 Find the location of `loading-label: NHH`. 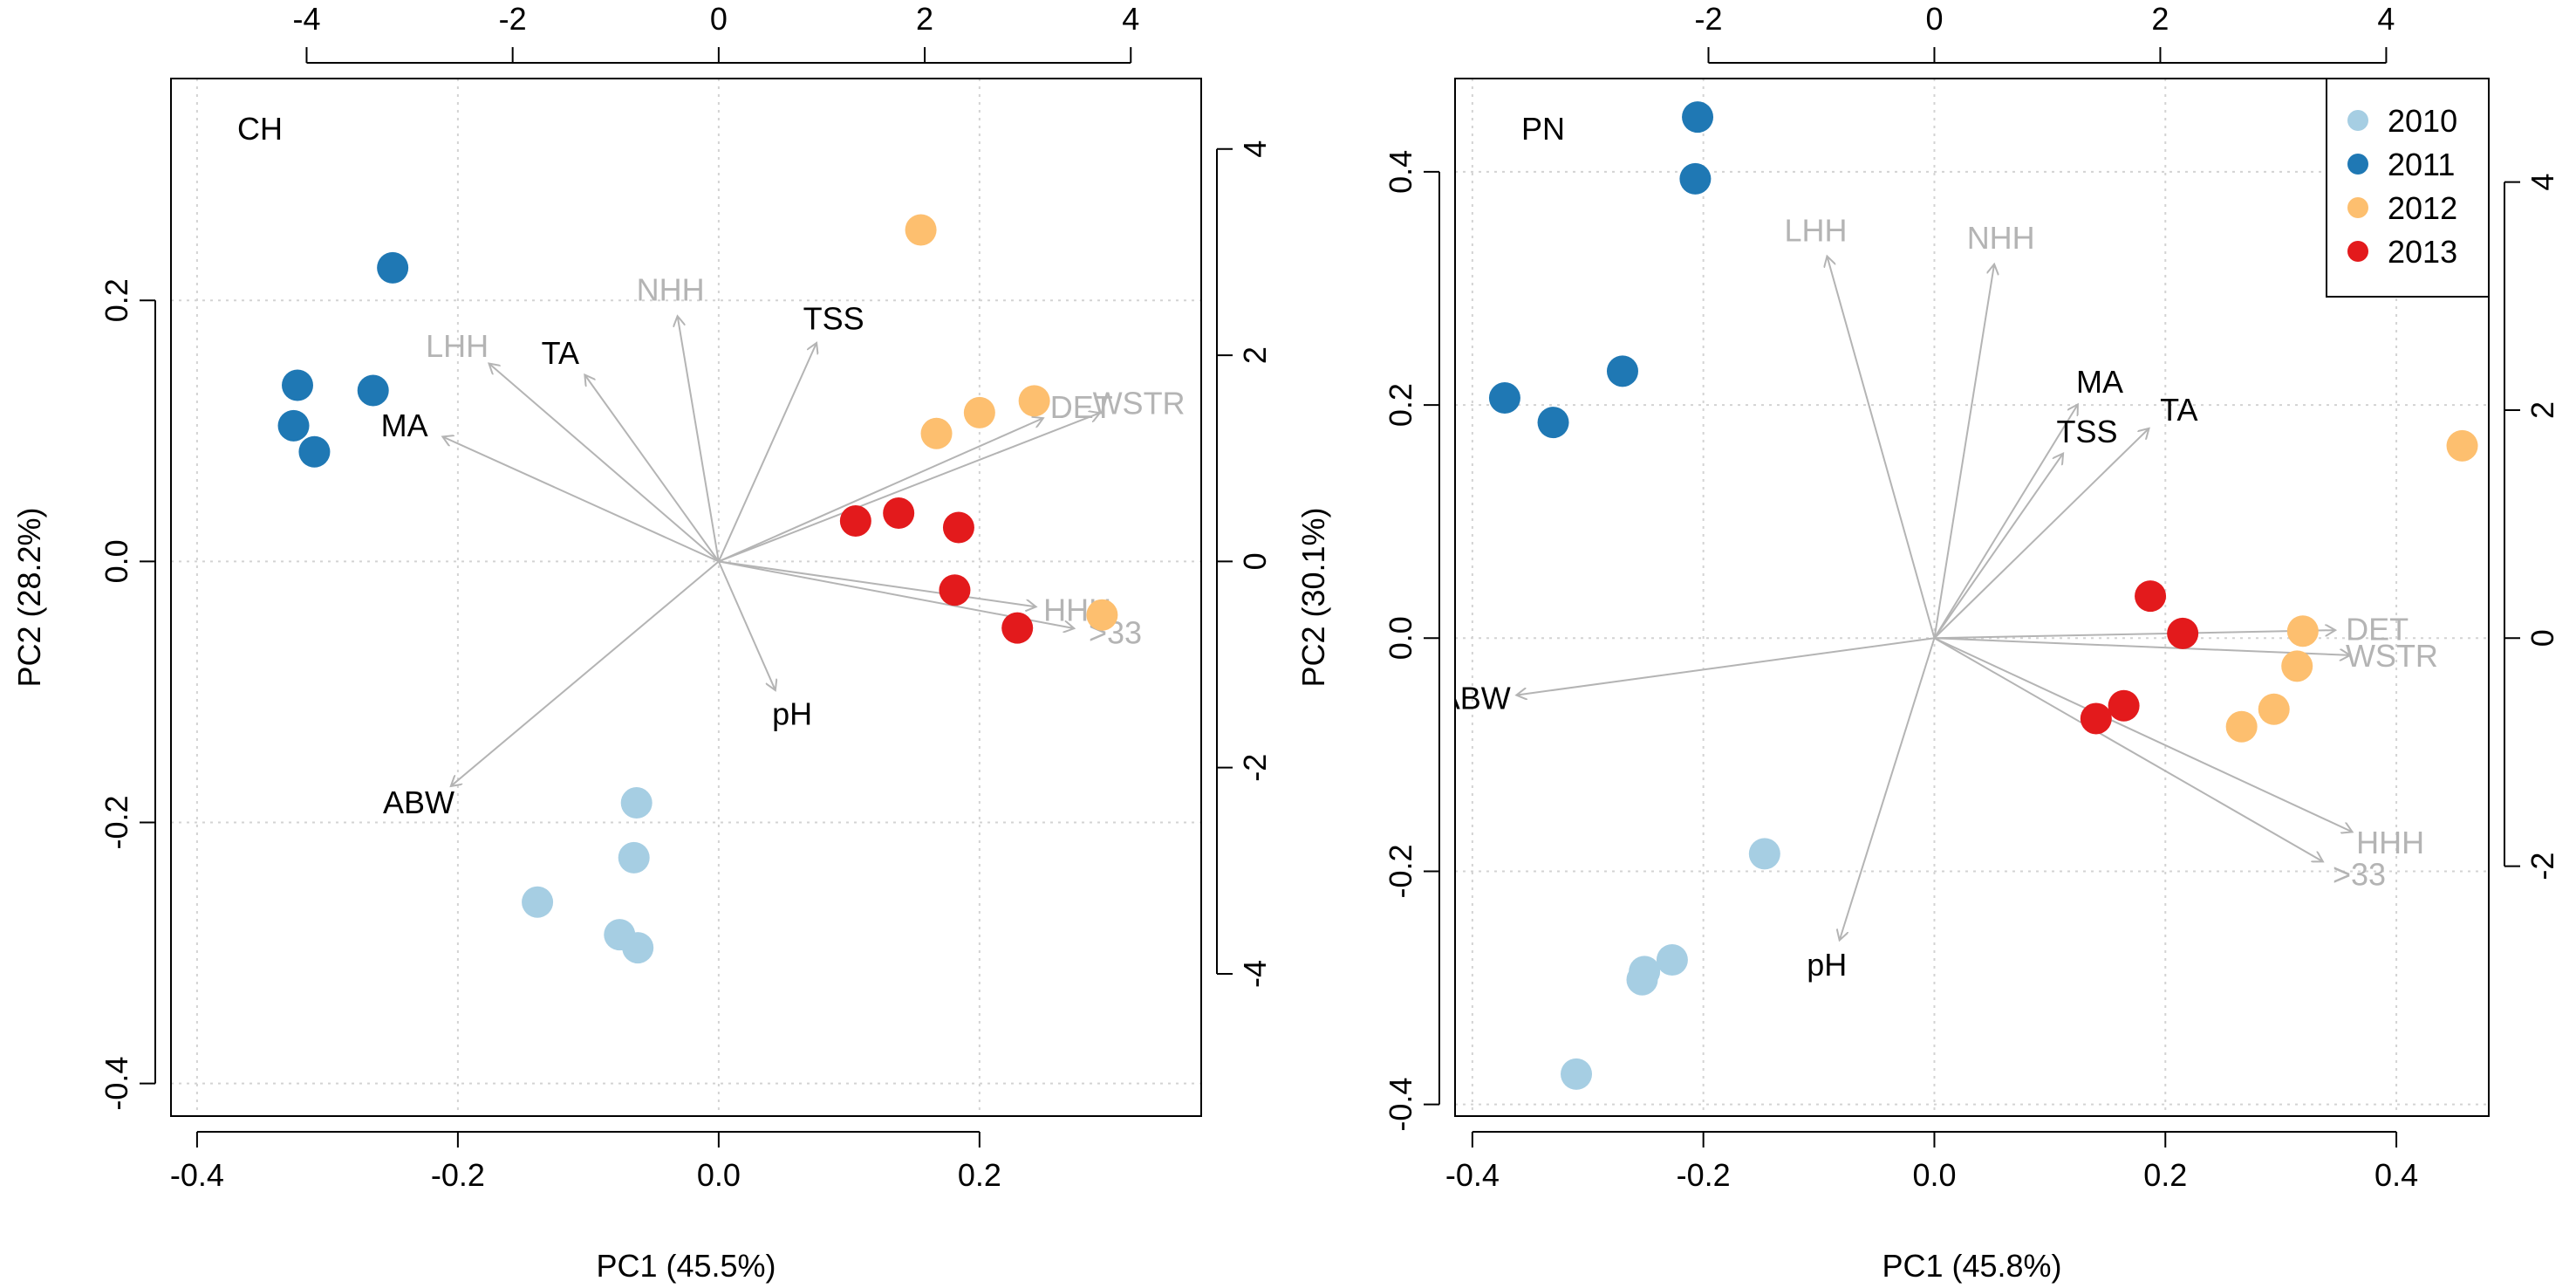

loading-label: NHH is located at coordinates (671, 290).